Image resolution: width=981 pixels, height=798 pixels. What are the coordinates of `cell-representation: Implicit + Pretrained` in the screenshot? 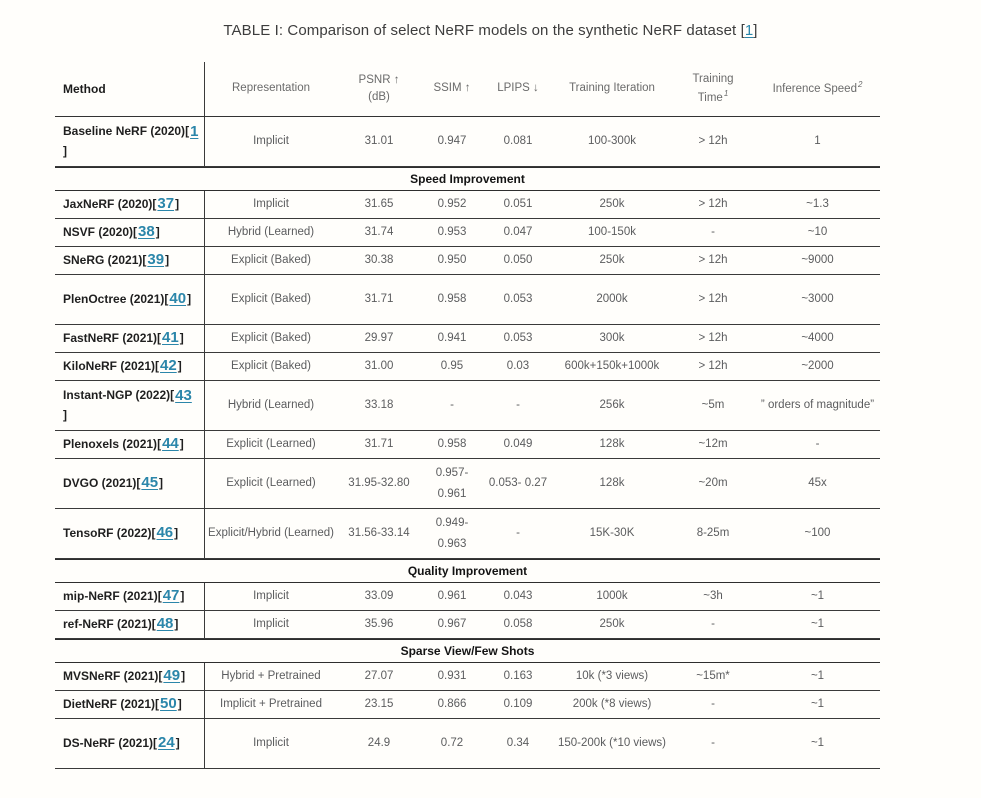 It's located at (271, 704).